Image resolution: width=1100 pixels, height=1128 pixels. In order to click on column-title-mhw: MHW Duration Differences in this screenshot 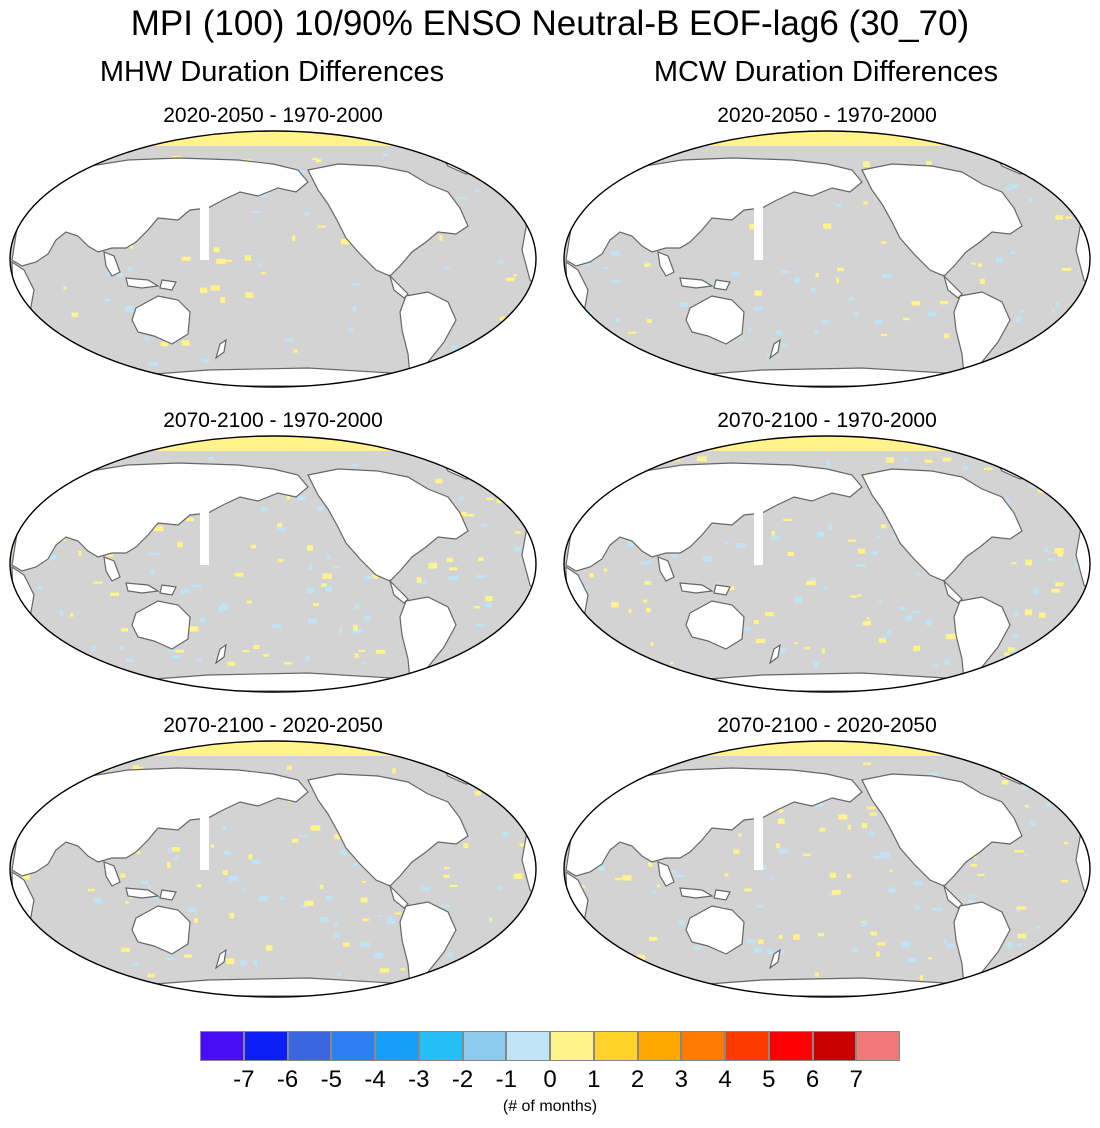, I will do `click(272, 72)`.